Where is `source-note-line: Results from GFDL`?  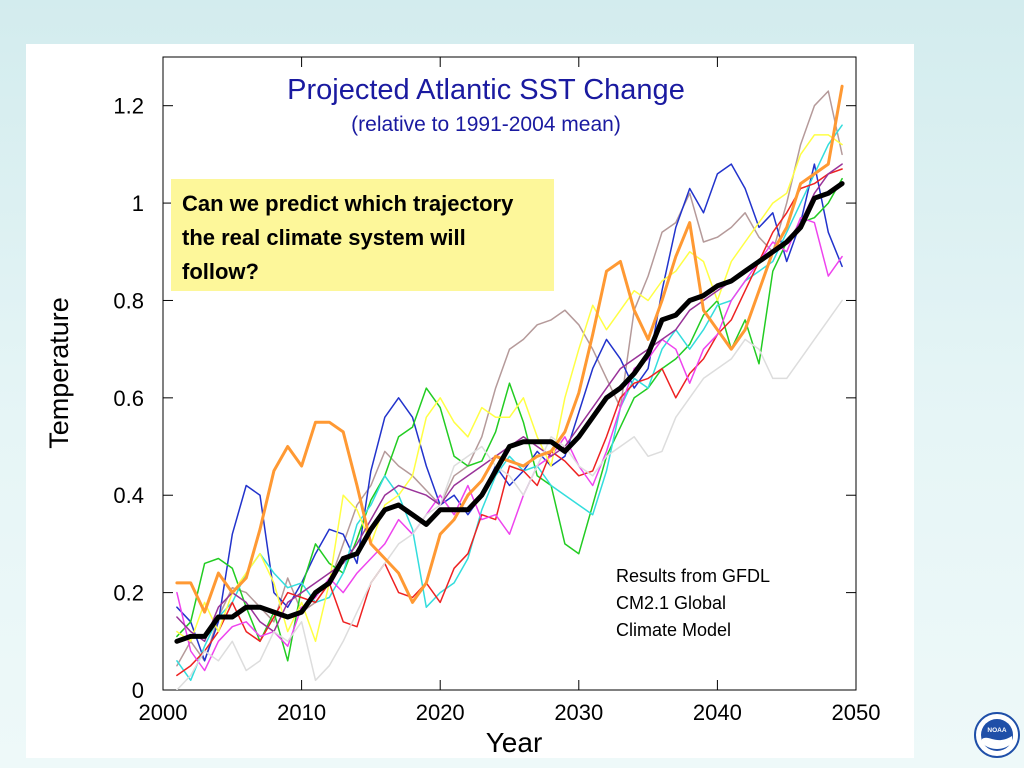
source-note-line: Results from GFDL is located at coordinates (693, 576).